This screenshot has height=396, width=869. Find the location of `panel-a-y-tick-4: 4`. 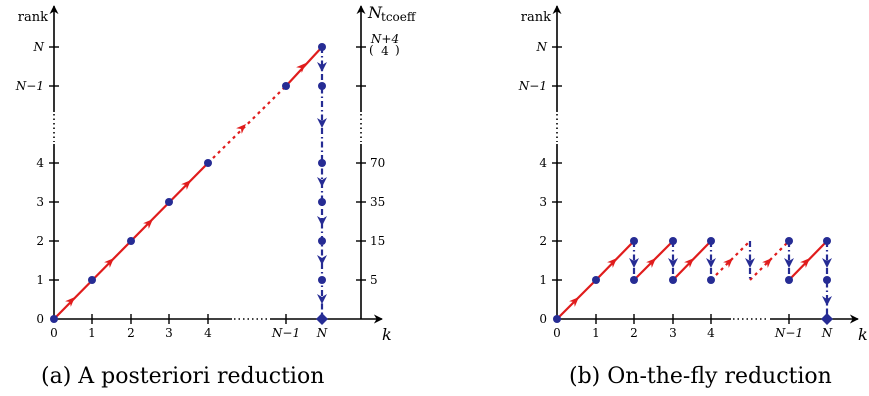

panel-a-y-tick-4: 4 is located at coordinates (40, 163).